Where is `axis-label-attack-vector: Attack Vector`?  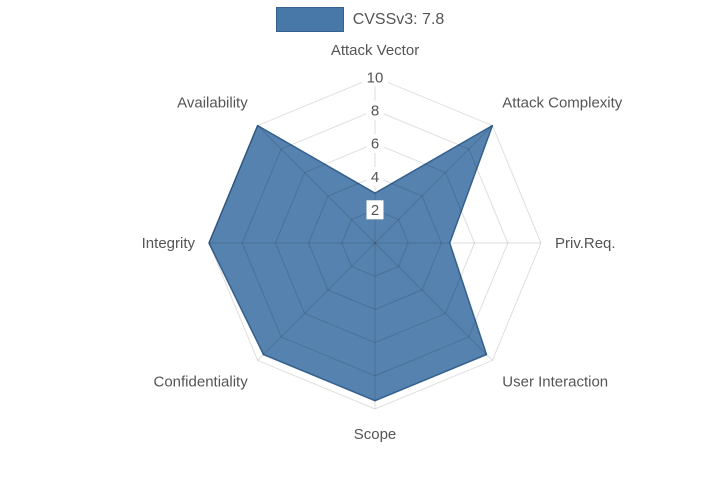 axis-label-attack-vector: Attack Vector is located at coordinates (375, 50).